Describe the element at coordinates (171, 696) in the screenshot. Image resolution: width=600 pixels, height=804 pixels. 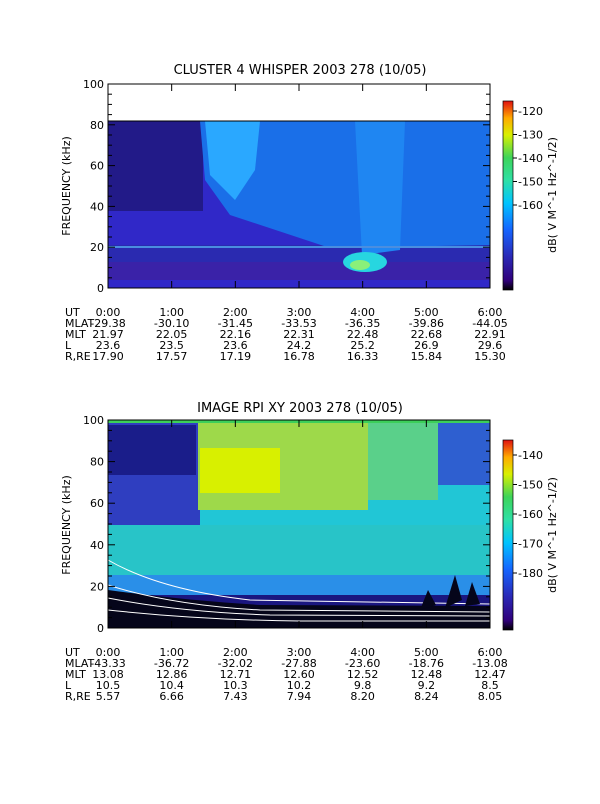
I see `ephemeris-value: 6.66` at that location.